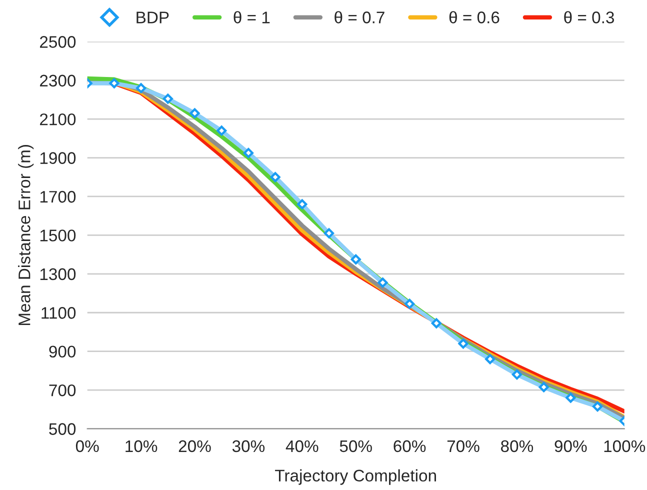 This screenshot has height=490, width=647. I want to click on y-tick-label: 2100, so click(58, 119).